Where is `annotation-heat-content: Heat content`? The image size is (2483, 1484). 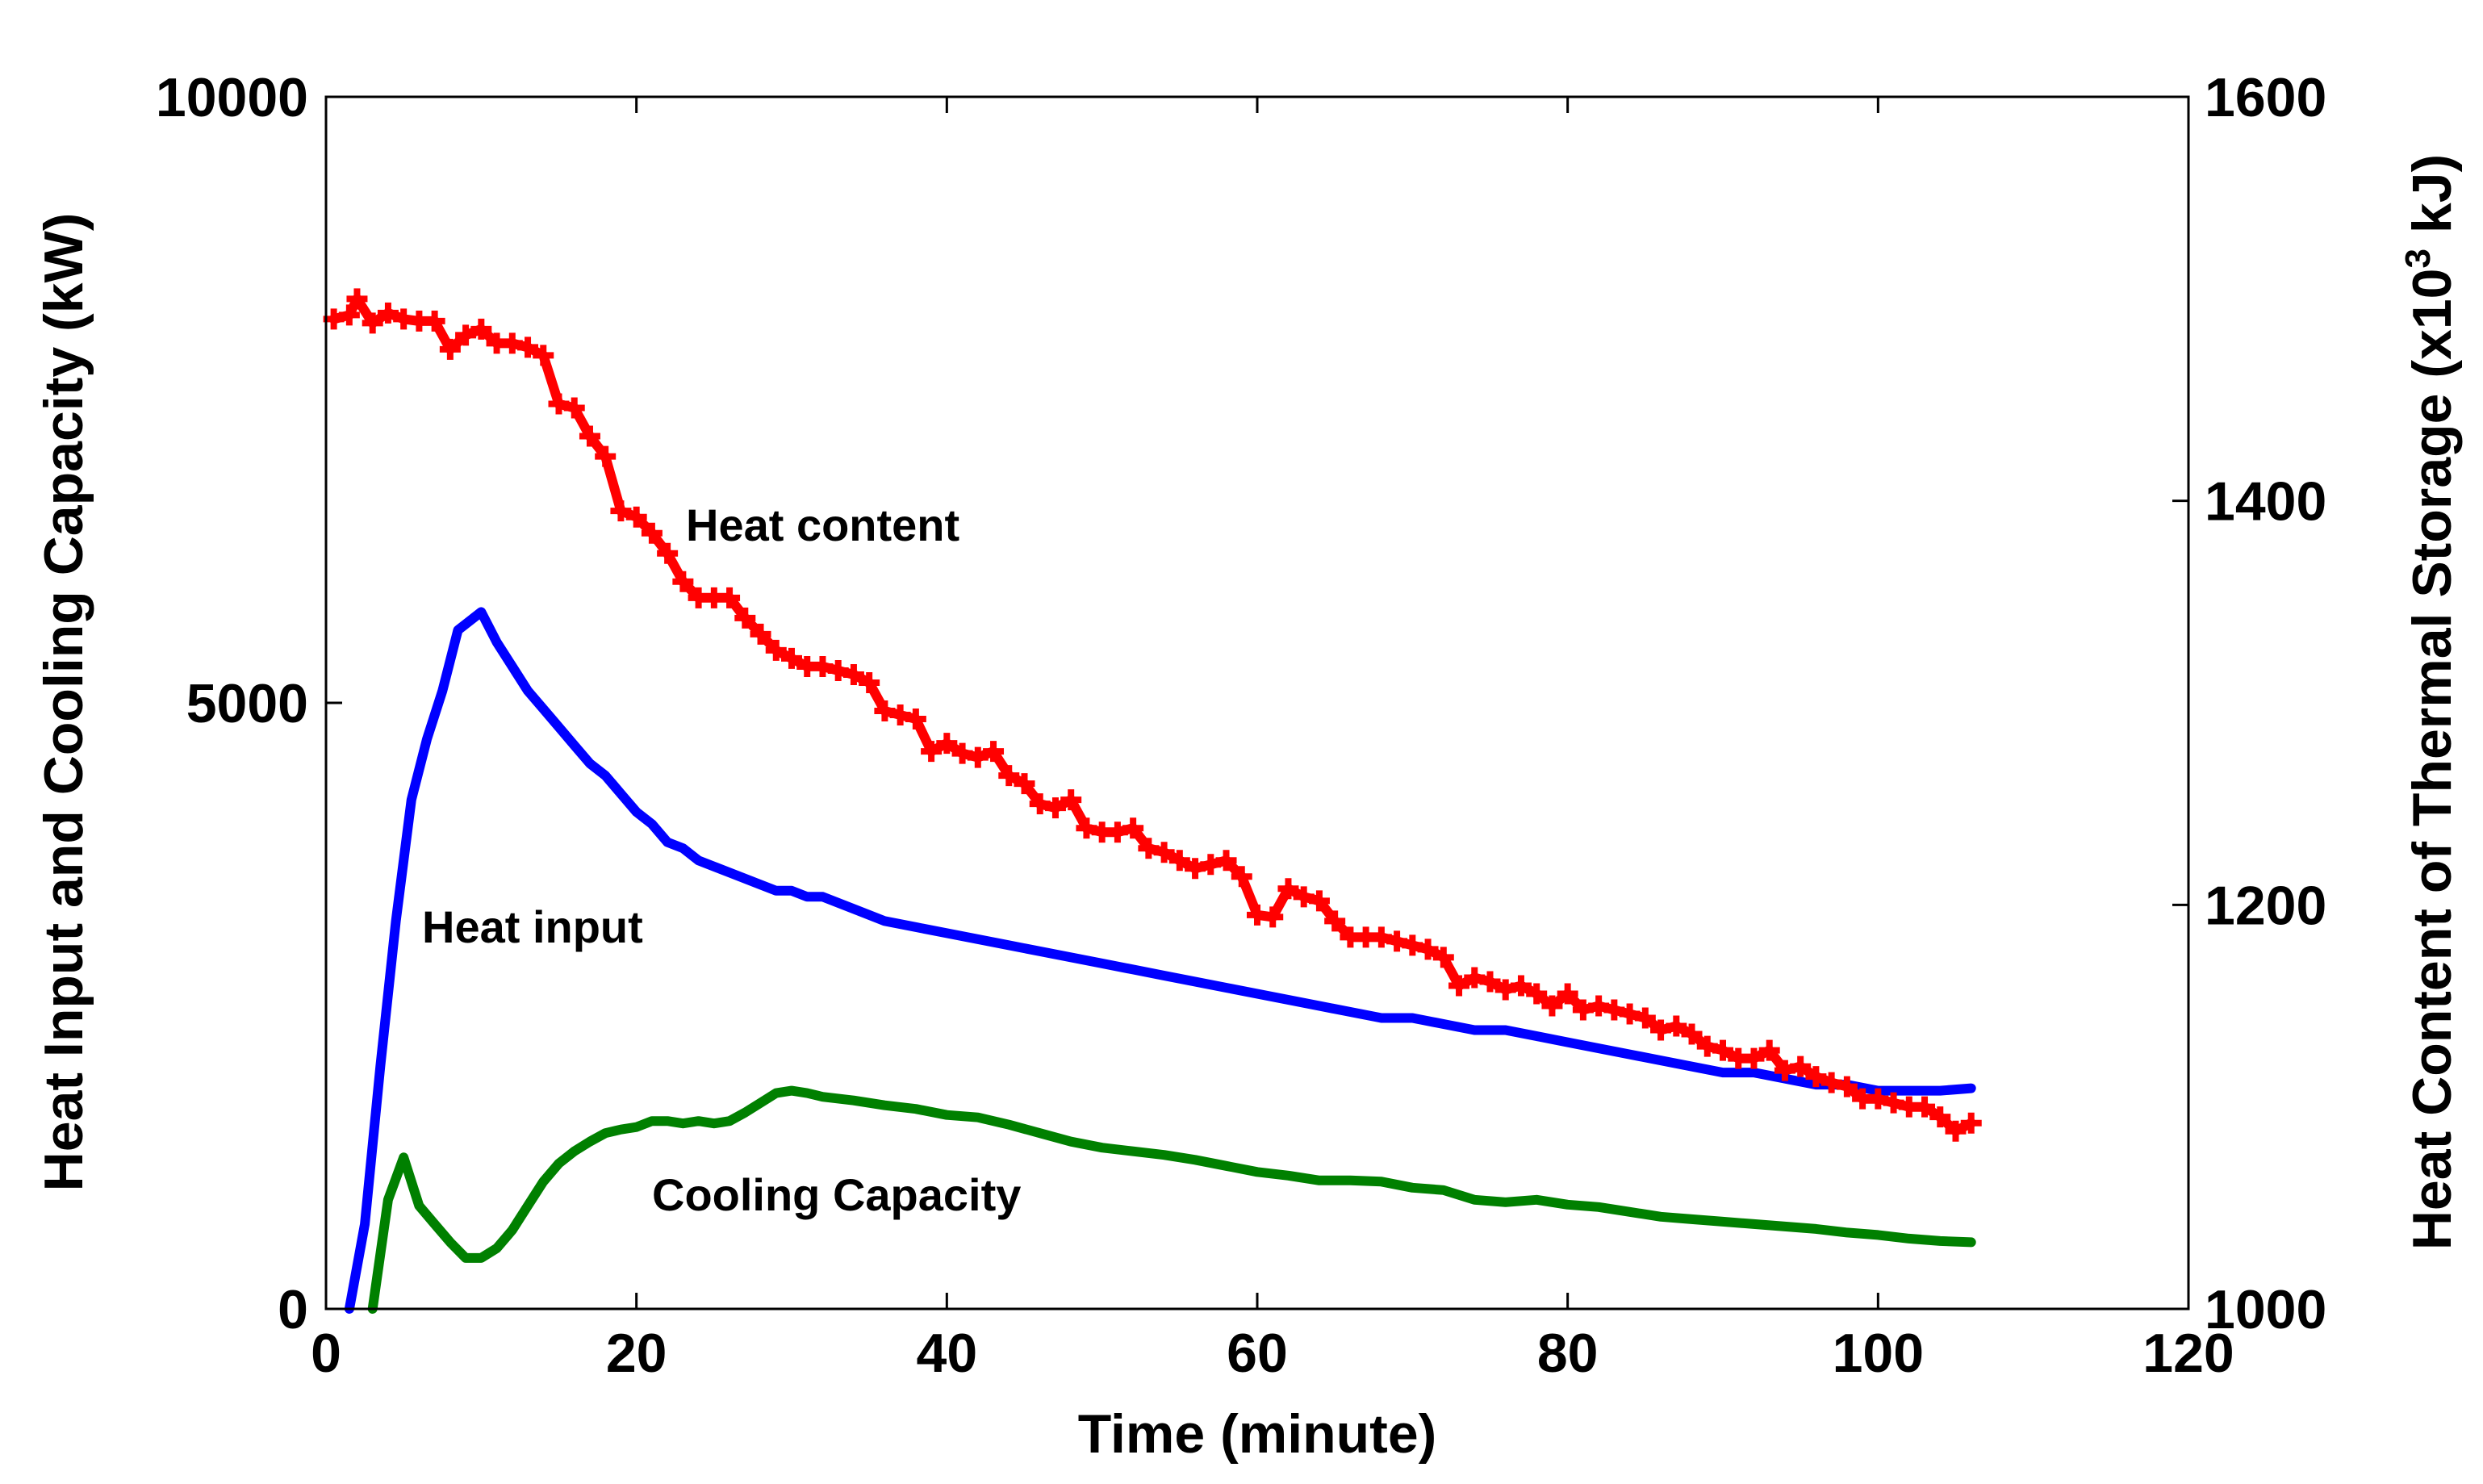 annotation-heat-content: Heat content is located at coordinates (822, 525).